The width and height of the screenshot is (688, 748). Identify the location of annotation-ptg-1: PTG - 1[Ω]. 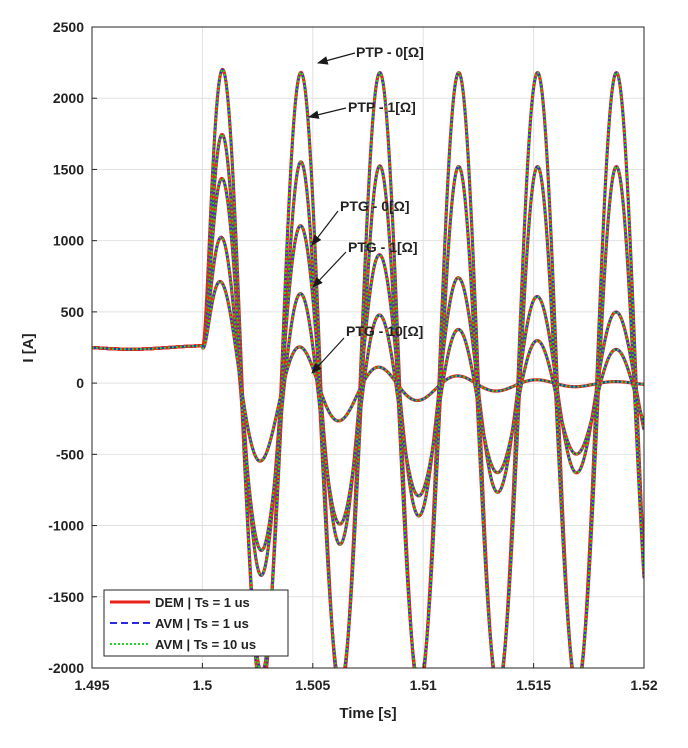
(383, 247).